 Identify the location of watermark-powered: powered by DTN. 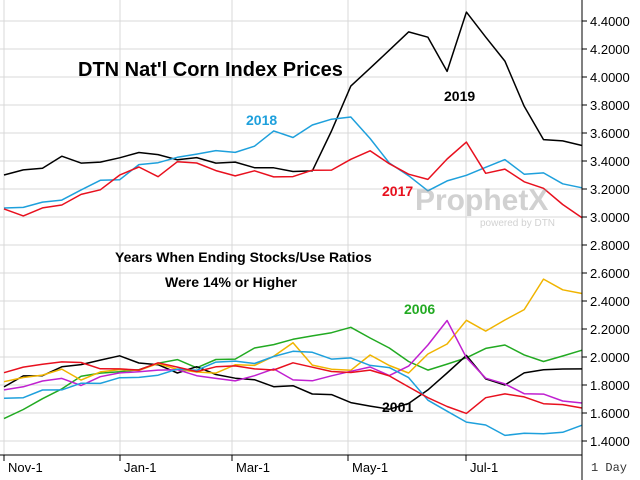
(517, 223).